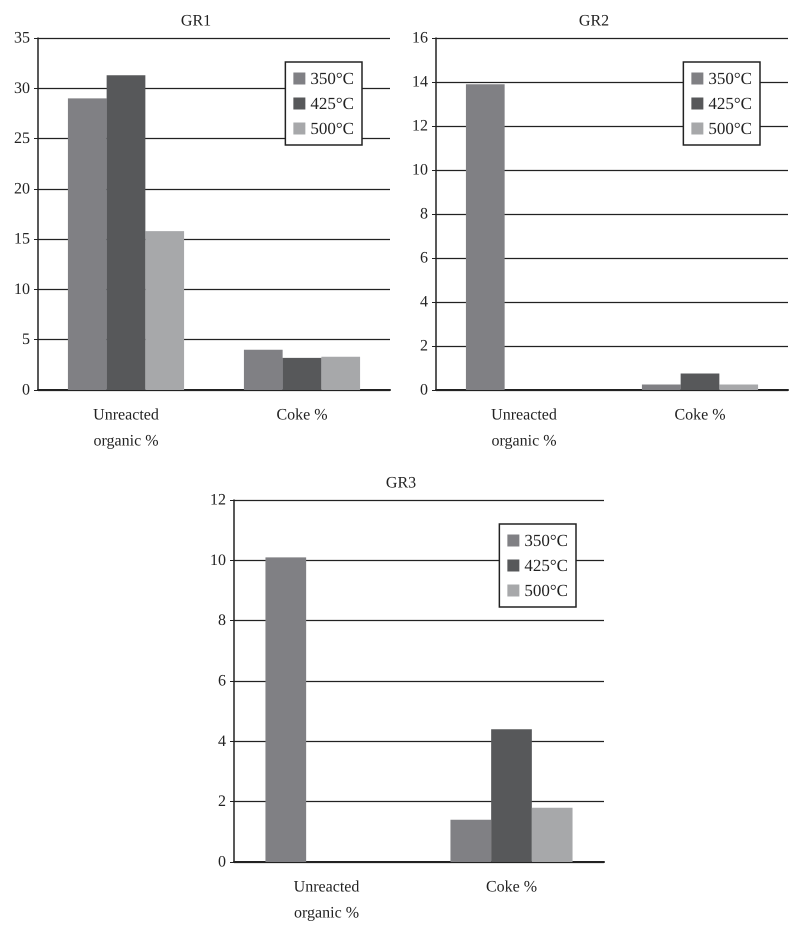 The height and width of the screenshot is (930, 790). What do you see at coordinates (196, 21) in the screenshot?
I see `chart-title: GR1` at bounding box center [196, 21].